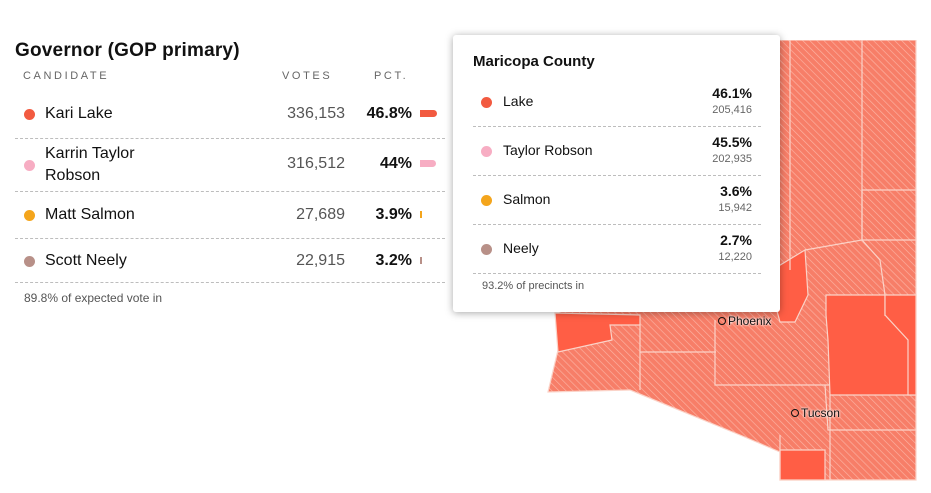 The width and height of the screenshot is (931, 493). I want to click on county-greenlee, so click(900, 345).